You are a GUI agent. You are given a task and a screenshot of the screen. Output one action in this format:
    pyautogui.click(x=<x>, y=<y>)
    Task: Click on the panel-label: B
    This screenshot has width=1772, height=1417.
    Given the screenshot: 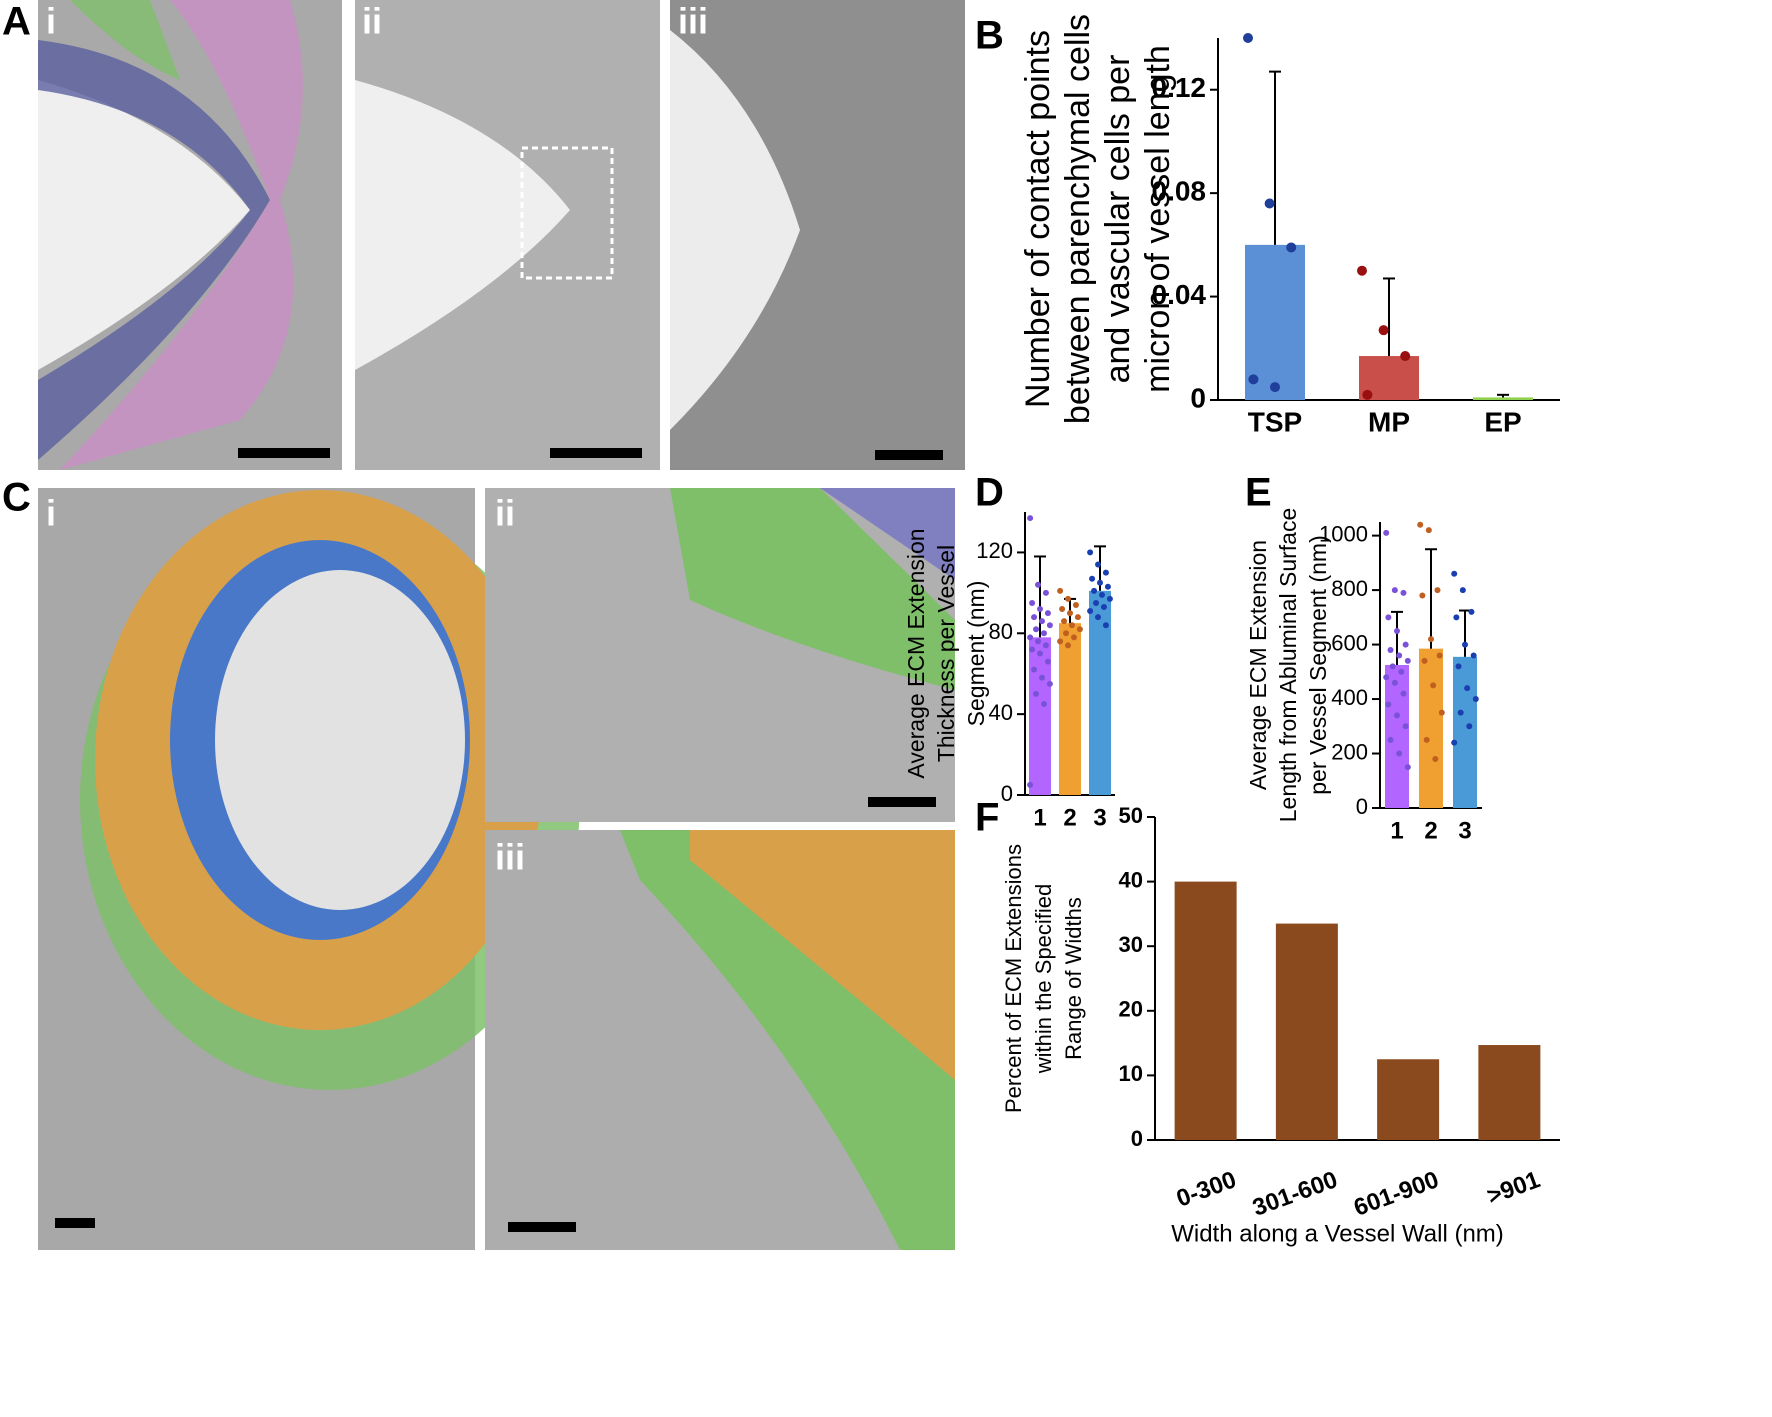 What is the action you would take?
    pyautogui.click(x=989, y=36)
    